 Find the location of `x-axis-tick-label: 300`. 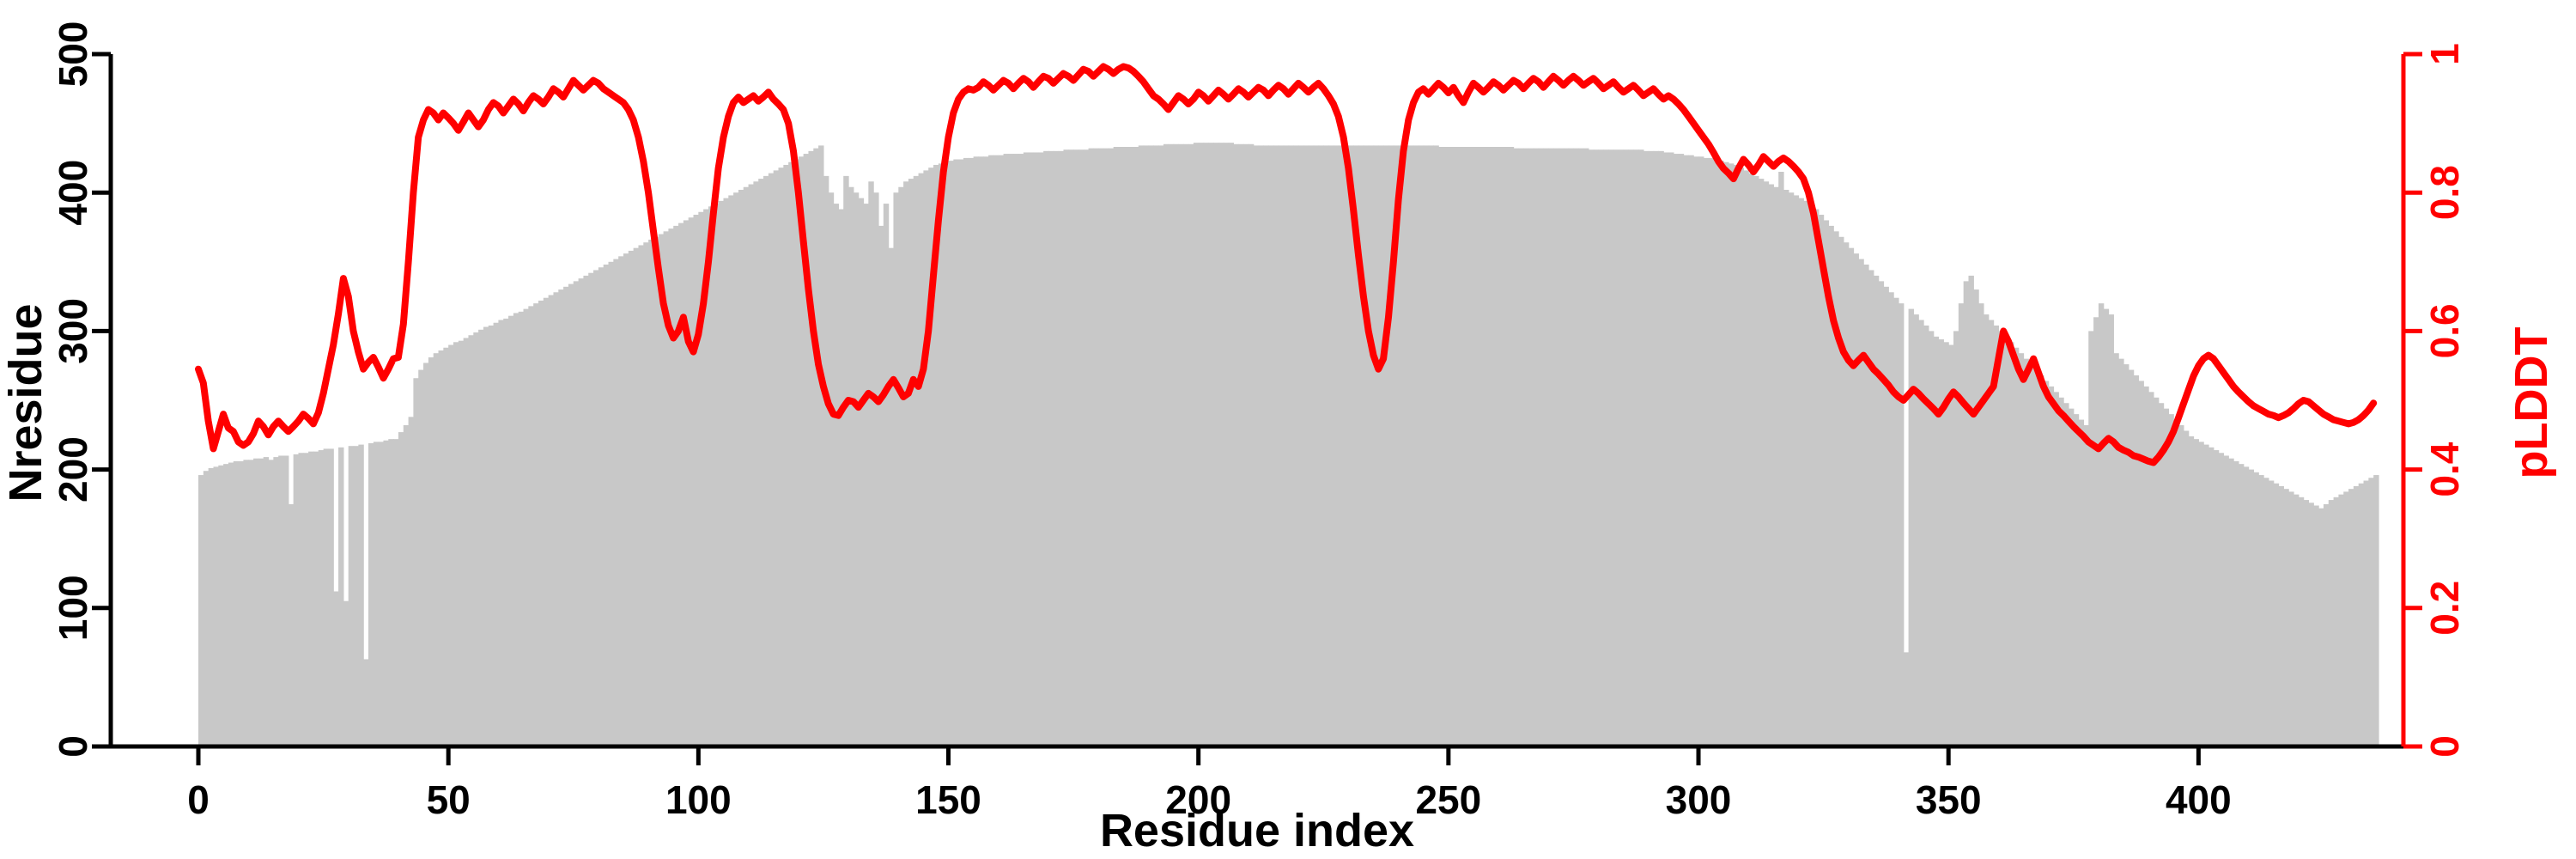

x-axis-tick-label: 300 is located at coordinates (1699, 799).